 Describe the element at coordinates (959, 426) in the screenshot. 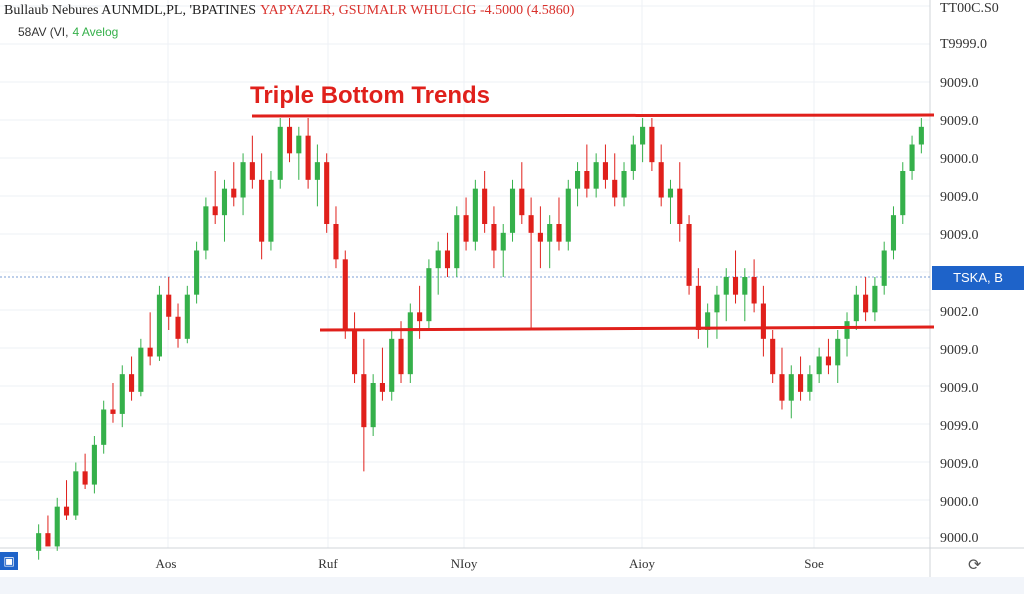

I see `price-axis-label: 9099.0` at that location.